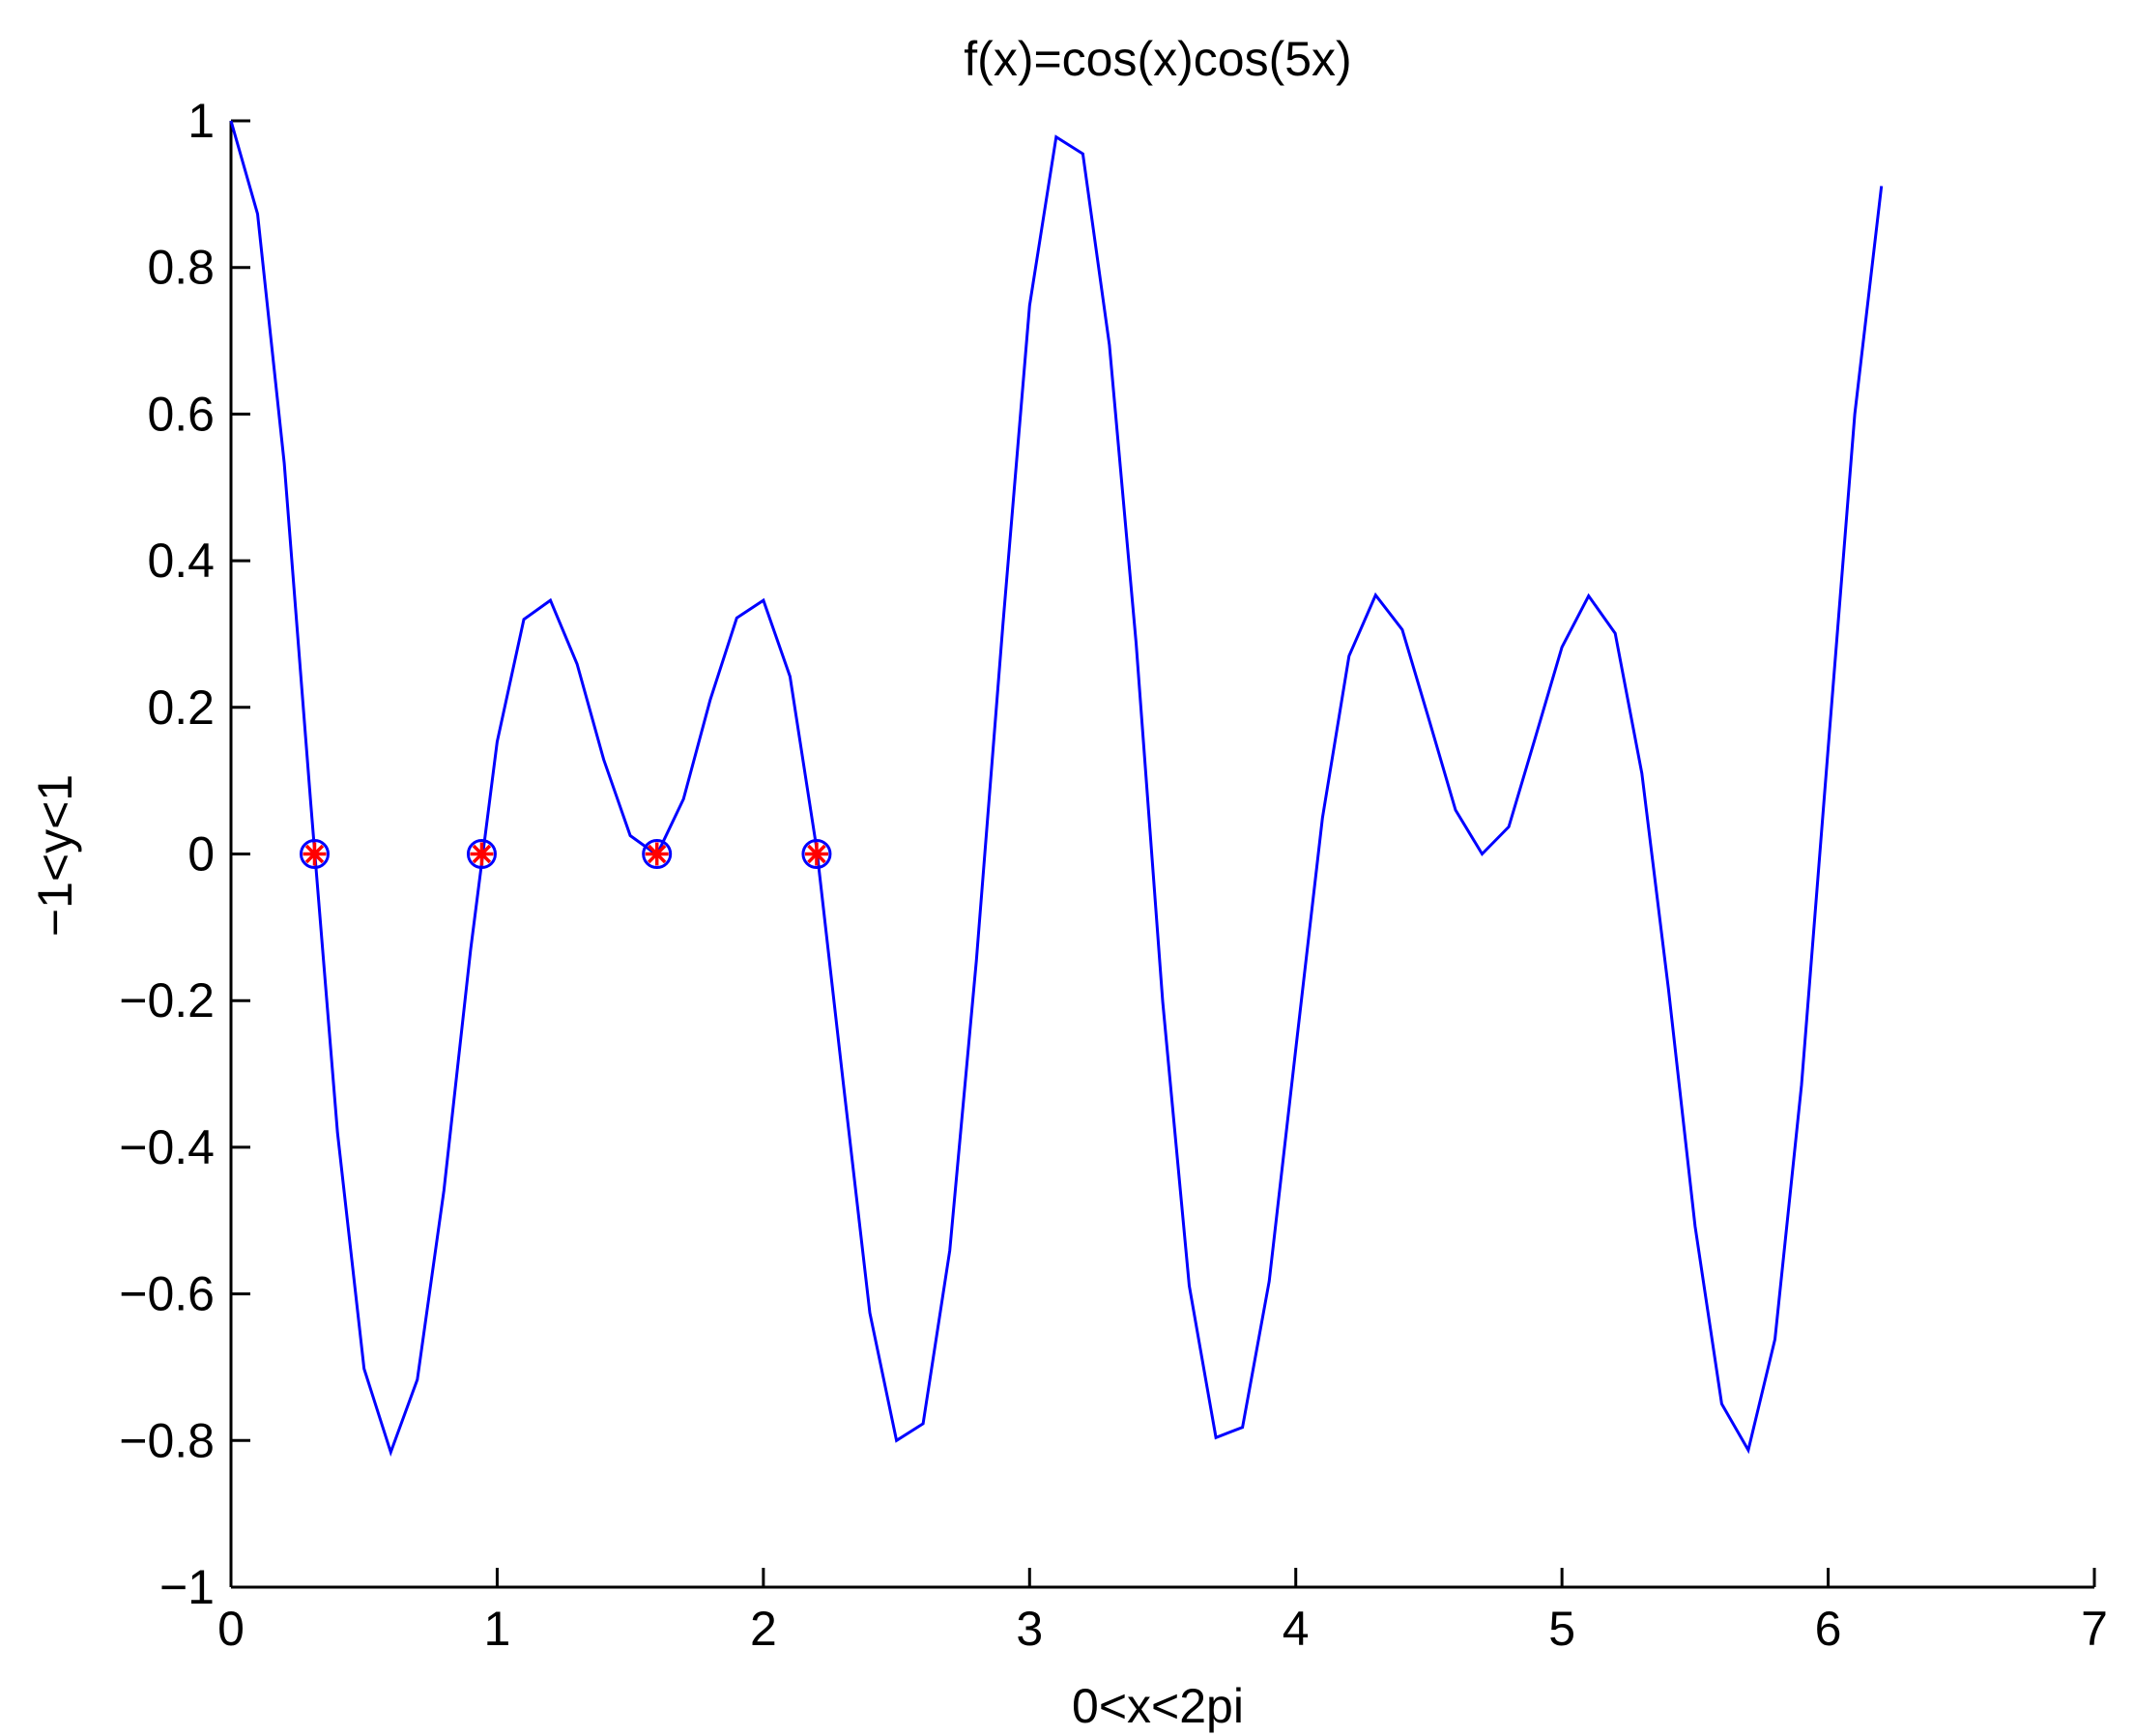  I want to click on y-axis-label: −1<y<1, so click(55, 855).